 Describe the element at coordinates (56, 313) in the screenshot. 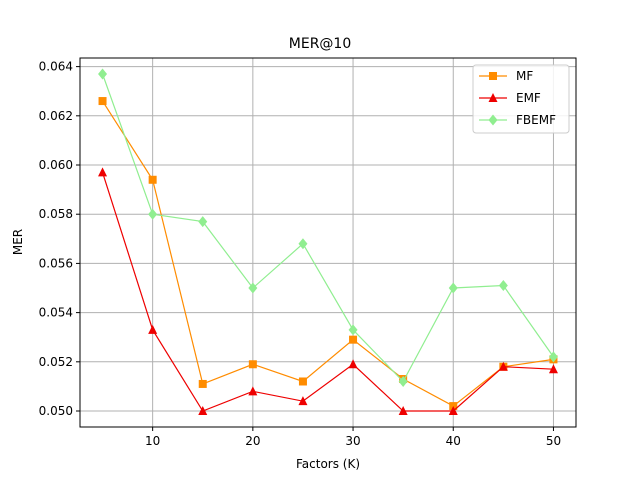

I see `y-tick-label: 0.054` at that location.